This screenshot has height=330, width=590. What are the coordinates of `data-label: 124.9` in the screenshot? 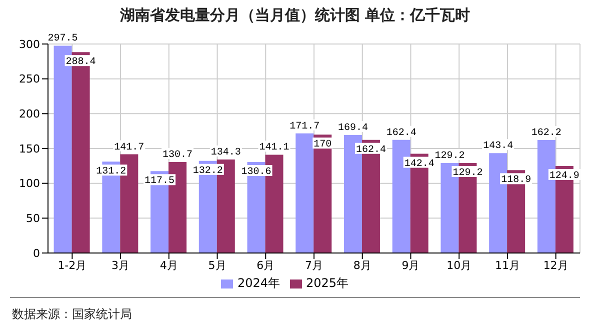 It's located at (564, 176).